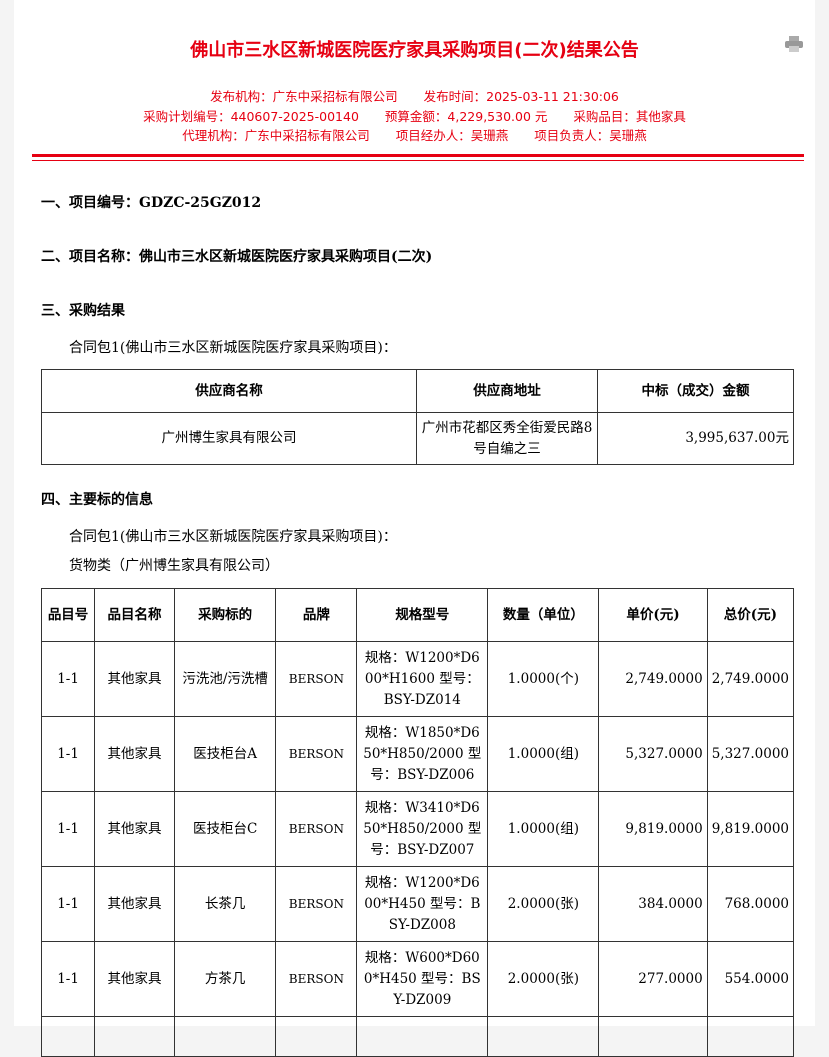 The height and width of the screenshot is (1057, 829). Describe the element at coordinates (225, 979) in the screenshot. I see `item-target: 方茶几` at that location.